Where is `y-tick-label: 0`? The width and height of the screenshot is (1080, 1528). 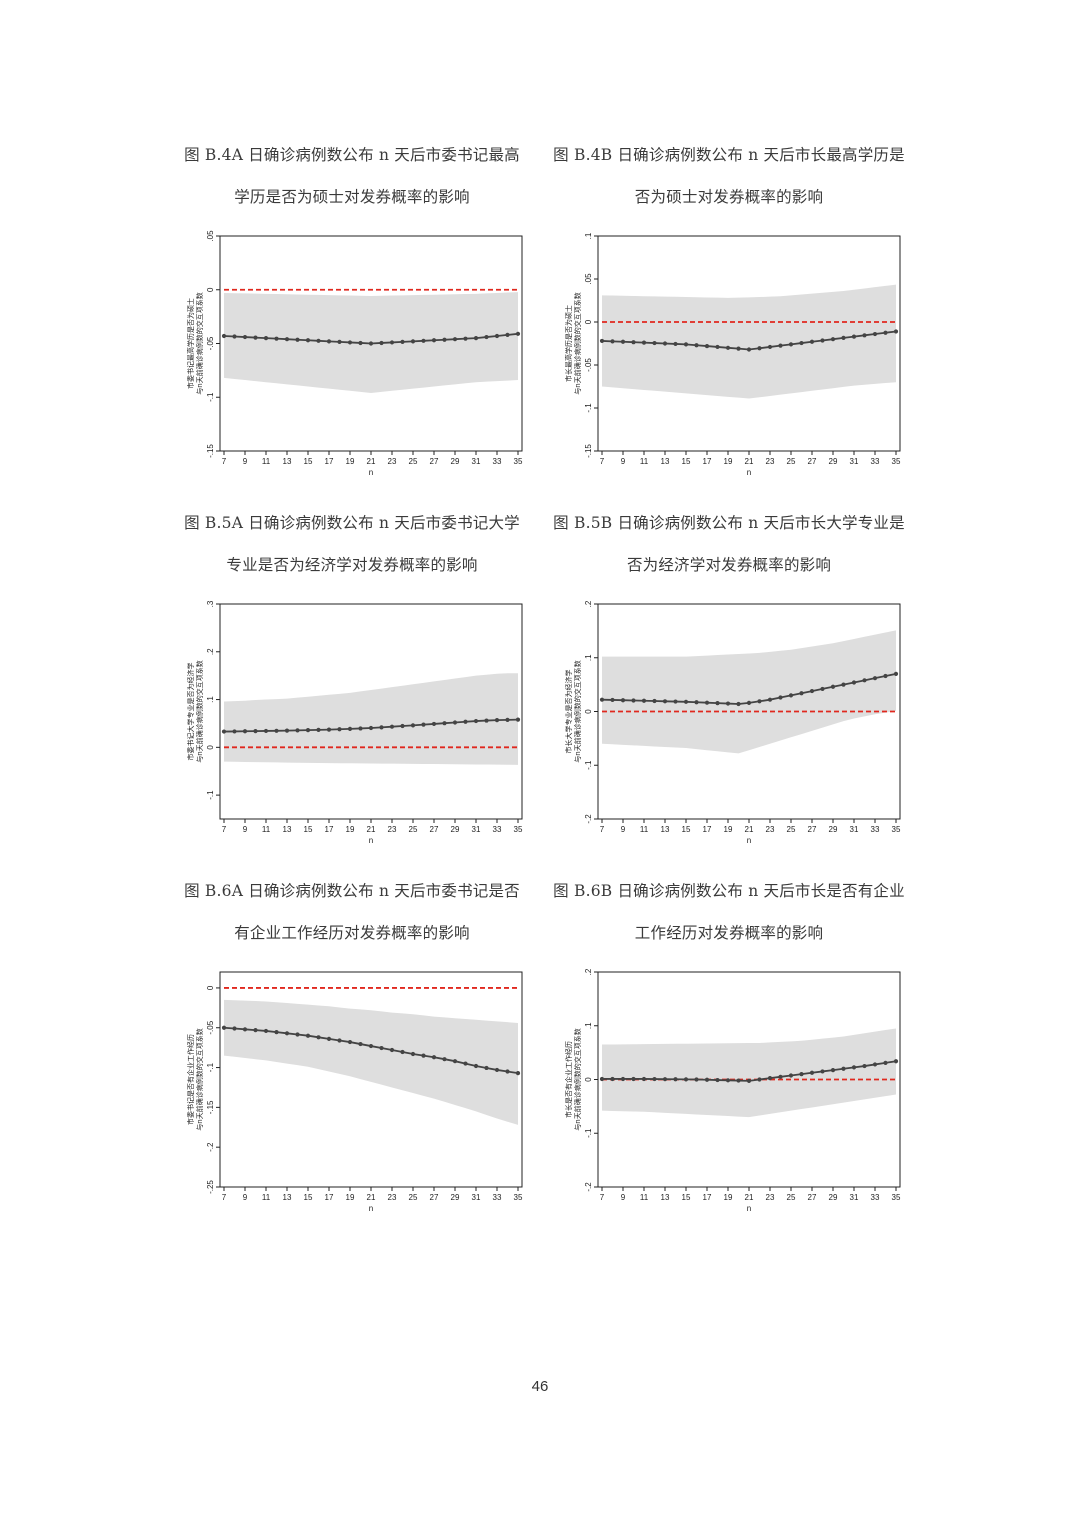 y-tick-label: 0 is located at coordinates (210, 987).